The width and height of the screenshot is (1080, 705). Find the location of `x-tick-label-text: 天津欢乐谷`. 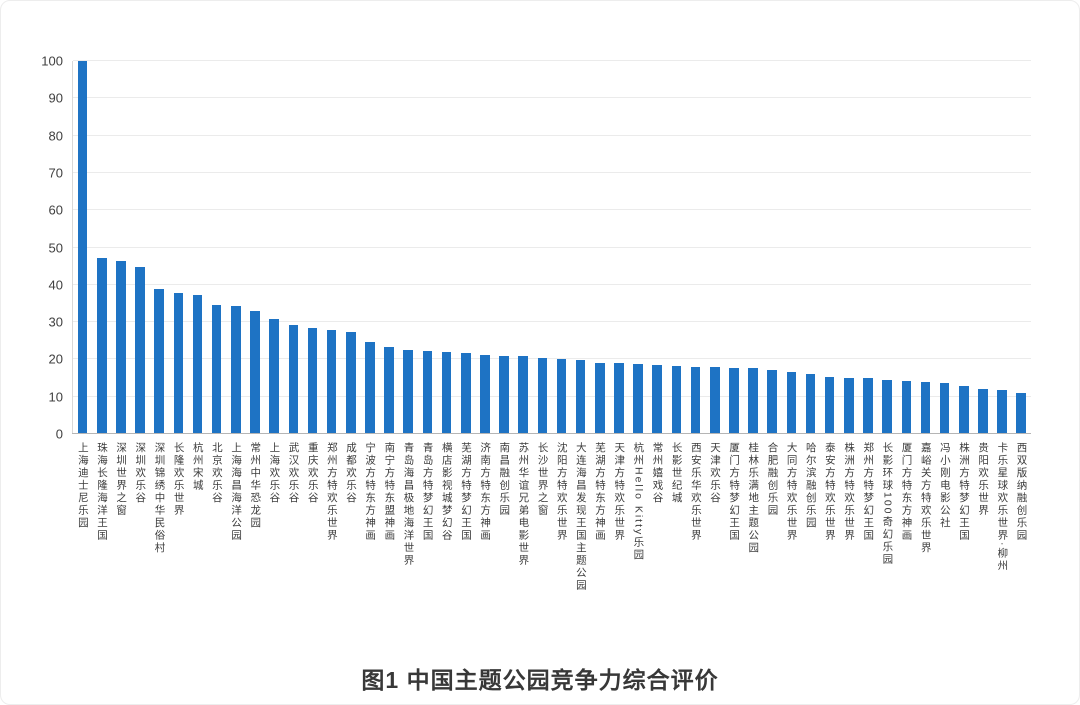

x-tick-label-text: 天津欢乐谷 is located at coordinates (714, 473).